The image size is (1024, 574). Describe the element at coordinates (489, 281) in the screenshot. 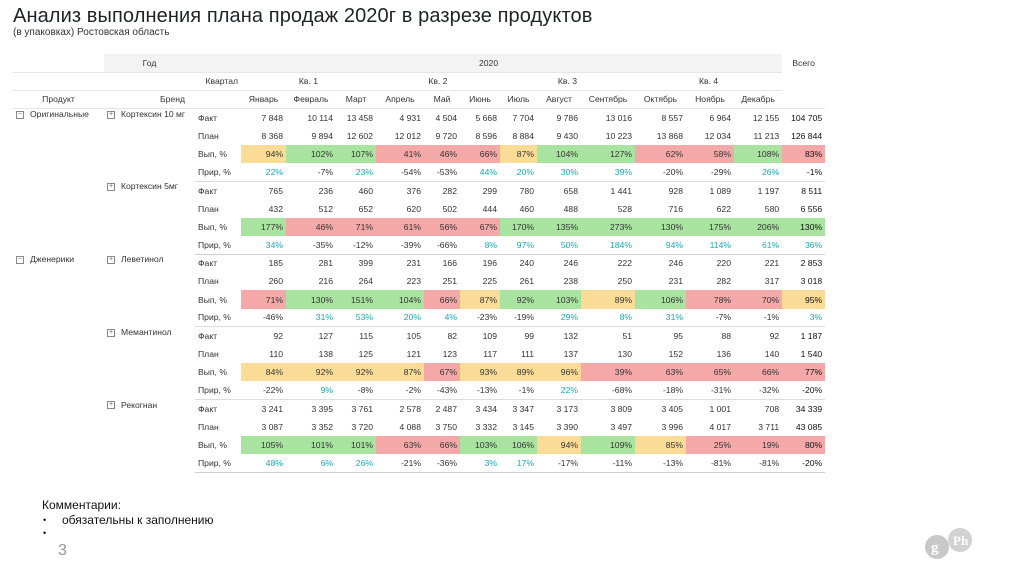

I see `value-cell: 225` at that location.